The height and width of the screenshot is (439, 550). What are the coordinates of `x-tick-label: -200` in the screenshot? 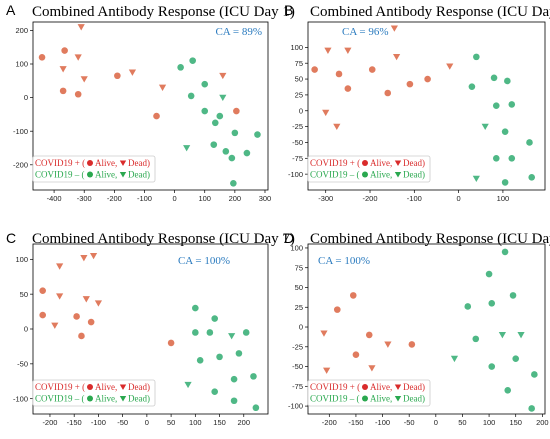 It's located at (114, 198).